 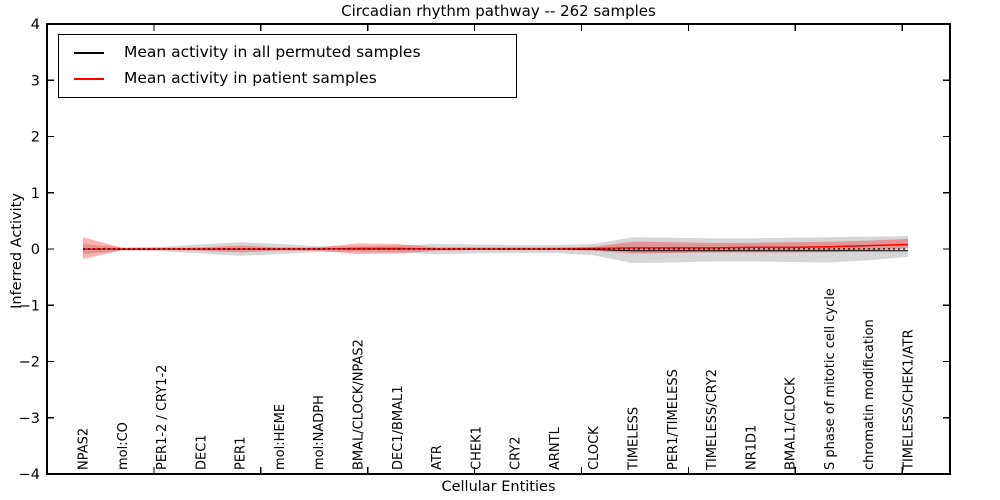 I want to click on x-category-label: mol:HEME, so click(x=280, y=437).